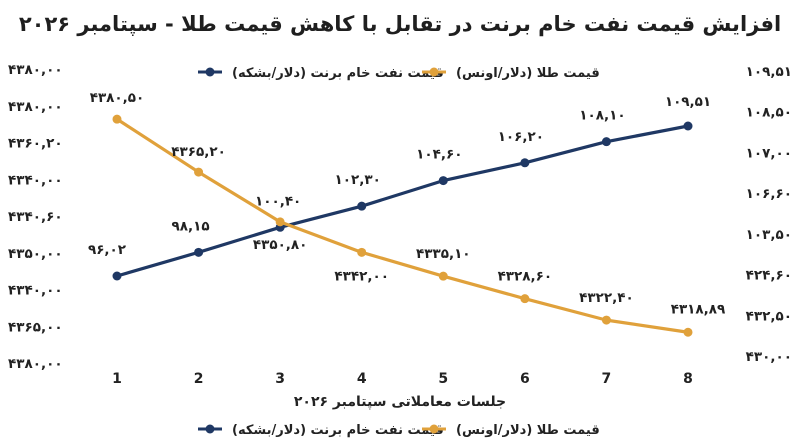  I want to click on x-tick-label: 3, so click(280, 379).